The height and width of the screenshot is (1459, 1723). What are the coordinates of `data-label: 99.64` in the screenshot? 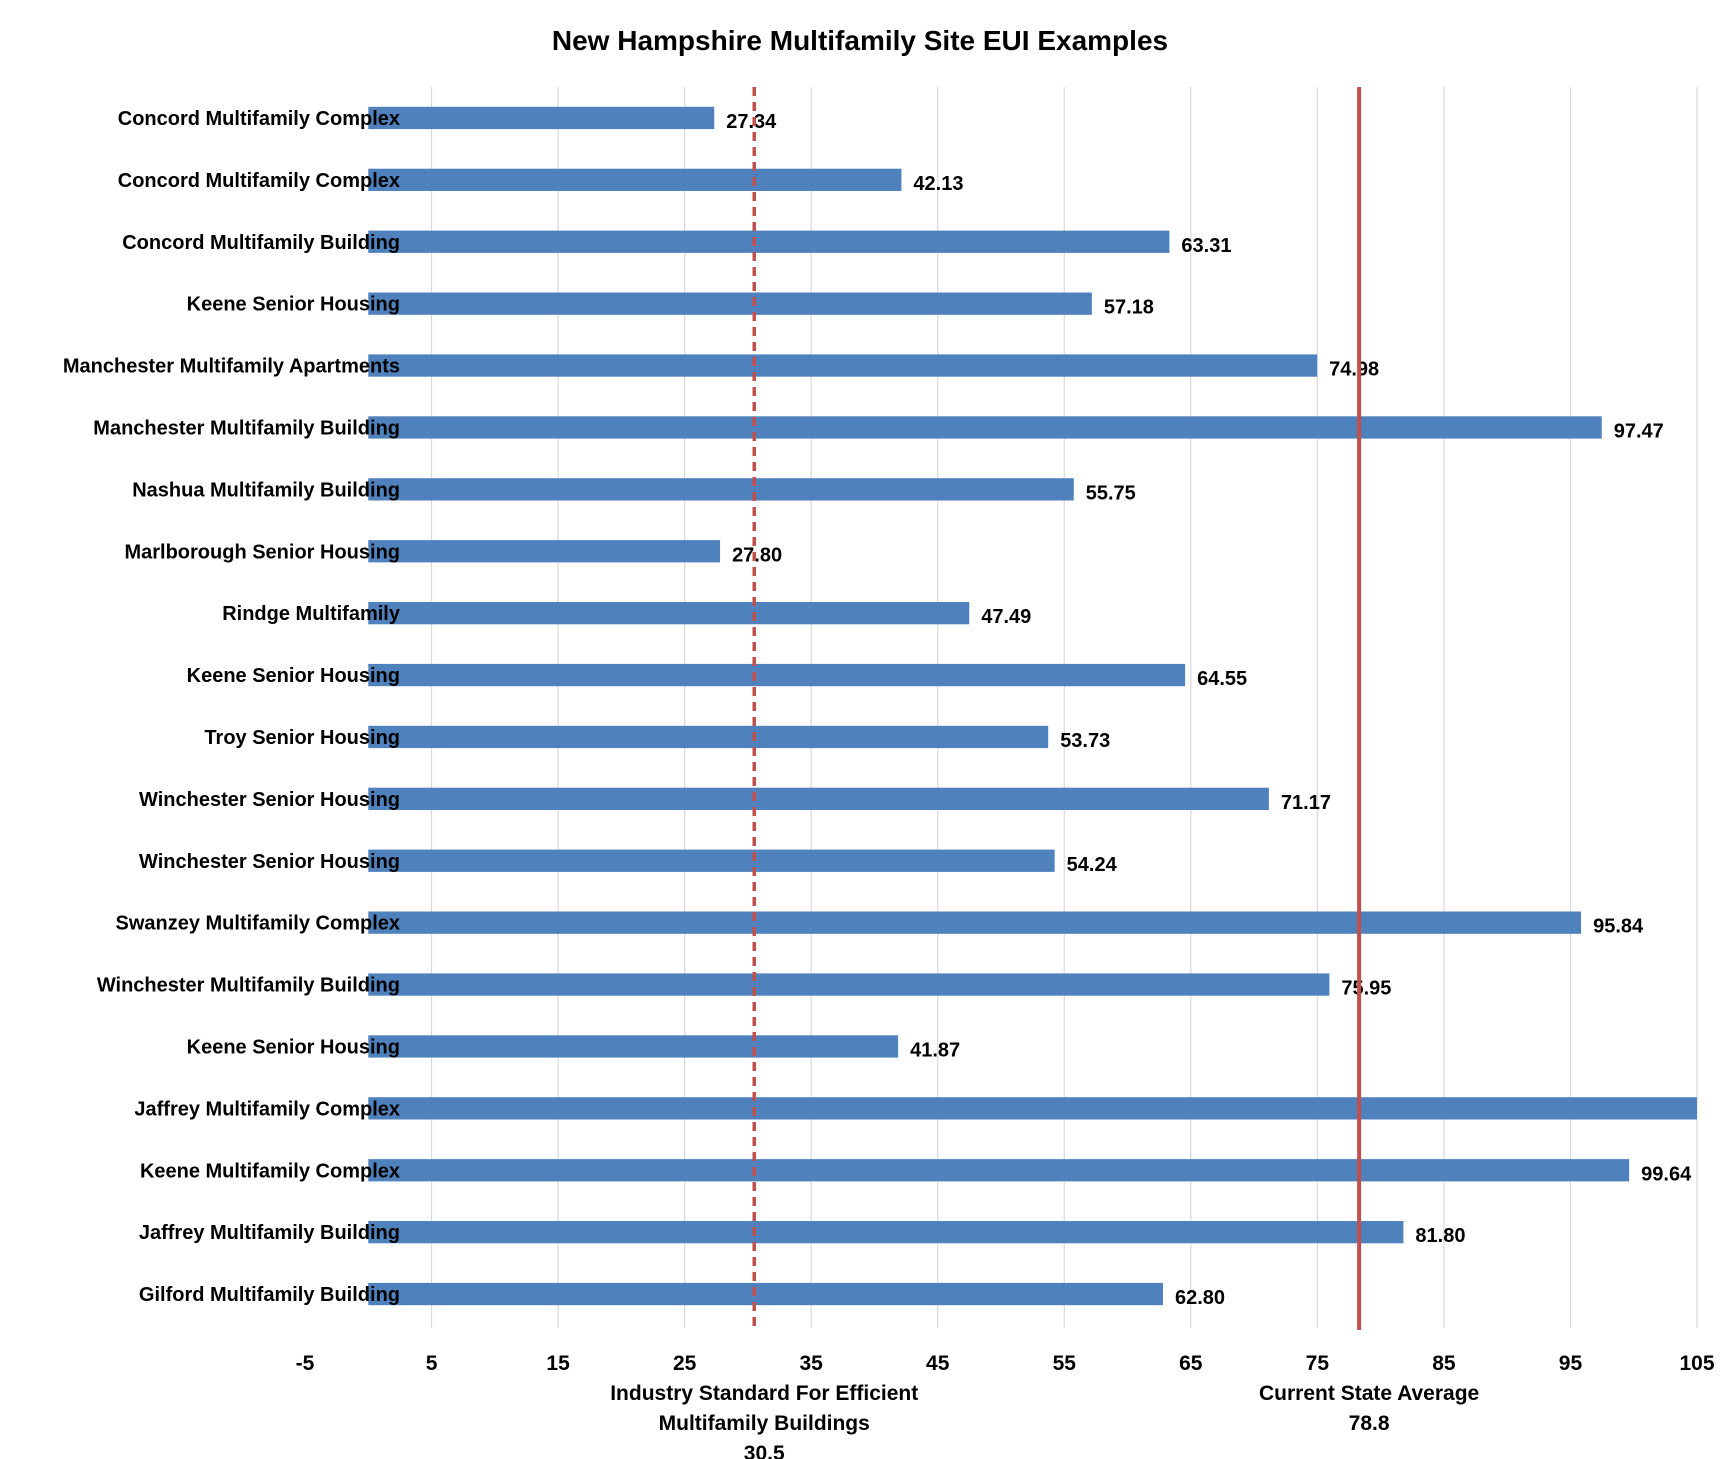 It's located at (1666, 1174).